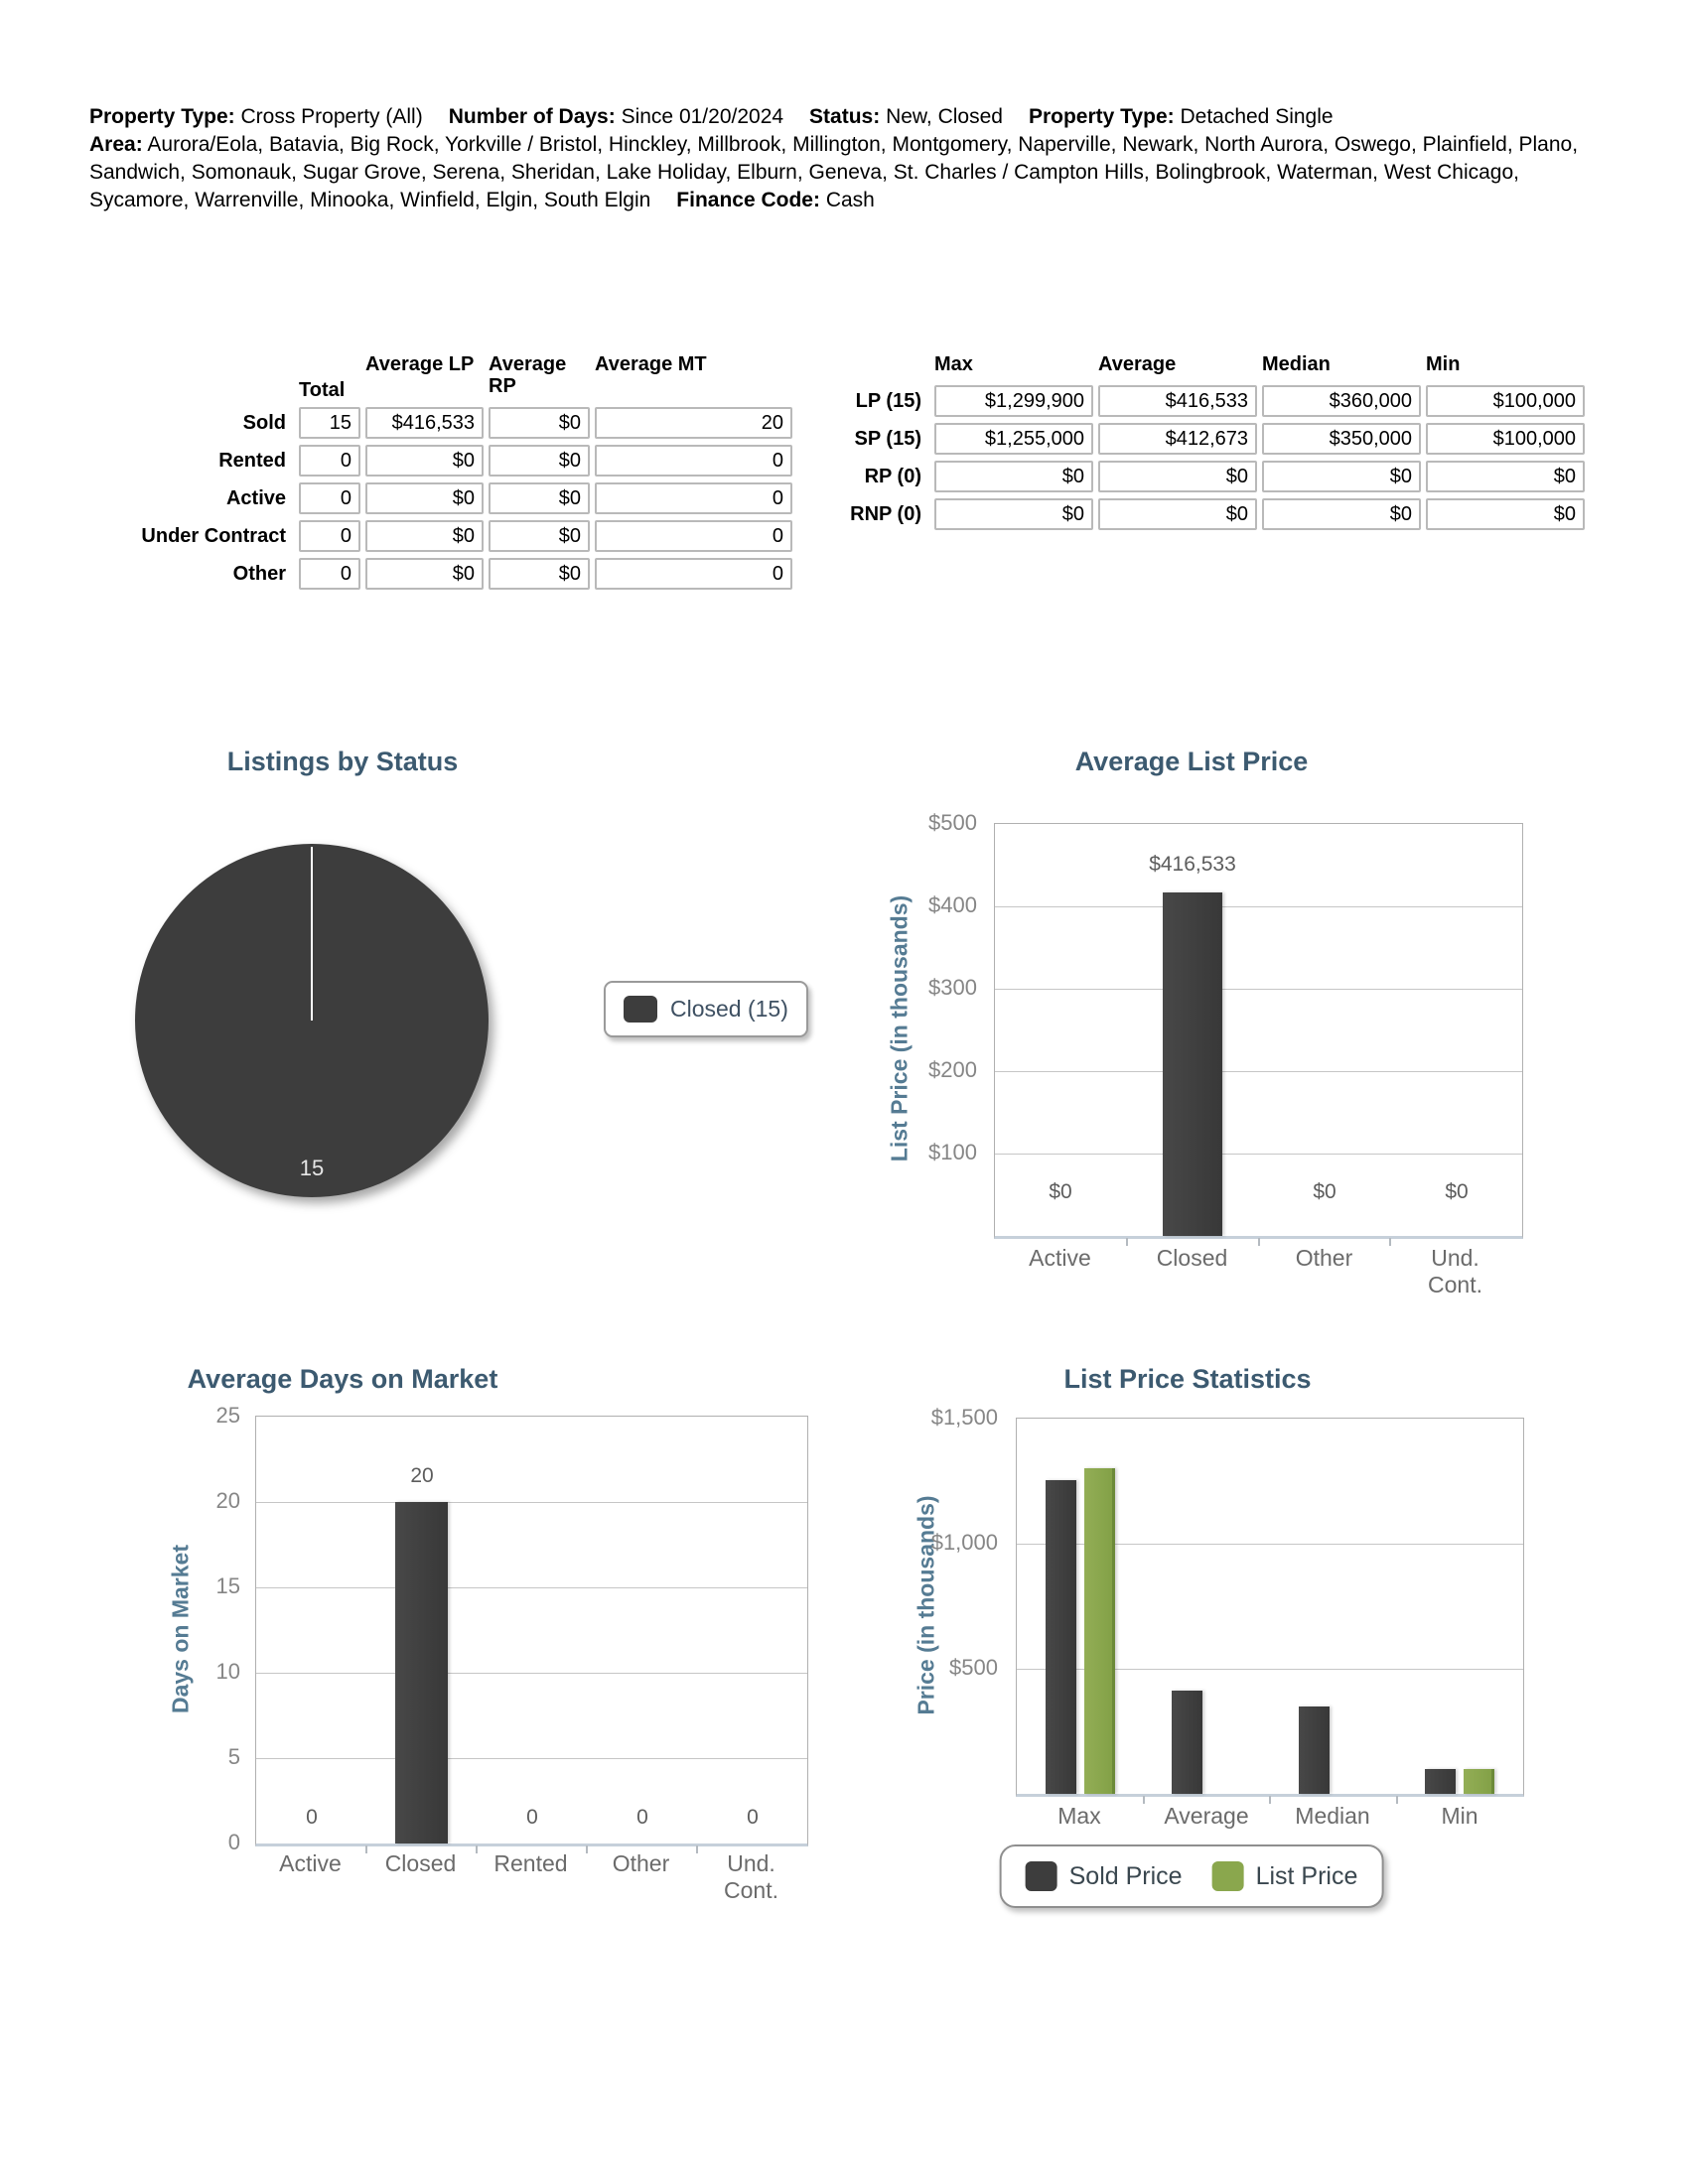 The width and height of the screenshot is (1688, 2184). Describe the element at coordinates (885, 513) in the screenshot. I see `table-row-label: RNP (0)` at that location.